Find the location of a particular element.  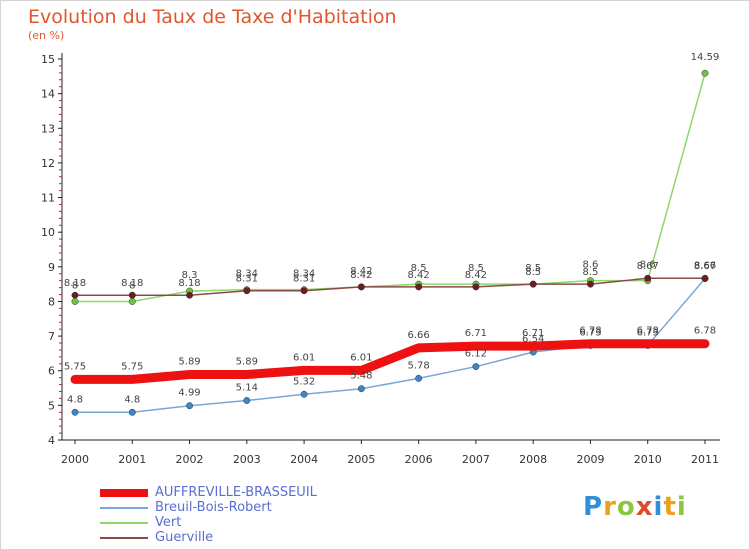

x-tick-label: 2000 is located at coordinates (75, 459).